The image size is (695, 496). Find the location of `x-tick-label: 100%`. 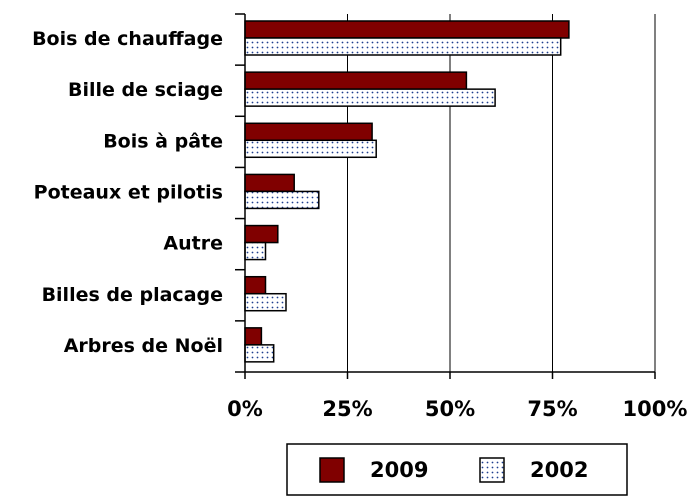

x-tick-label: 100% is located at coordinates (655, 409).